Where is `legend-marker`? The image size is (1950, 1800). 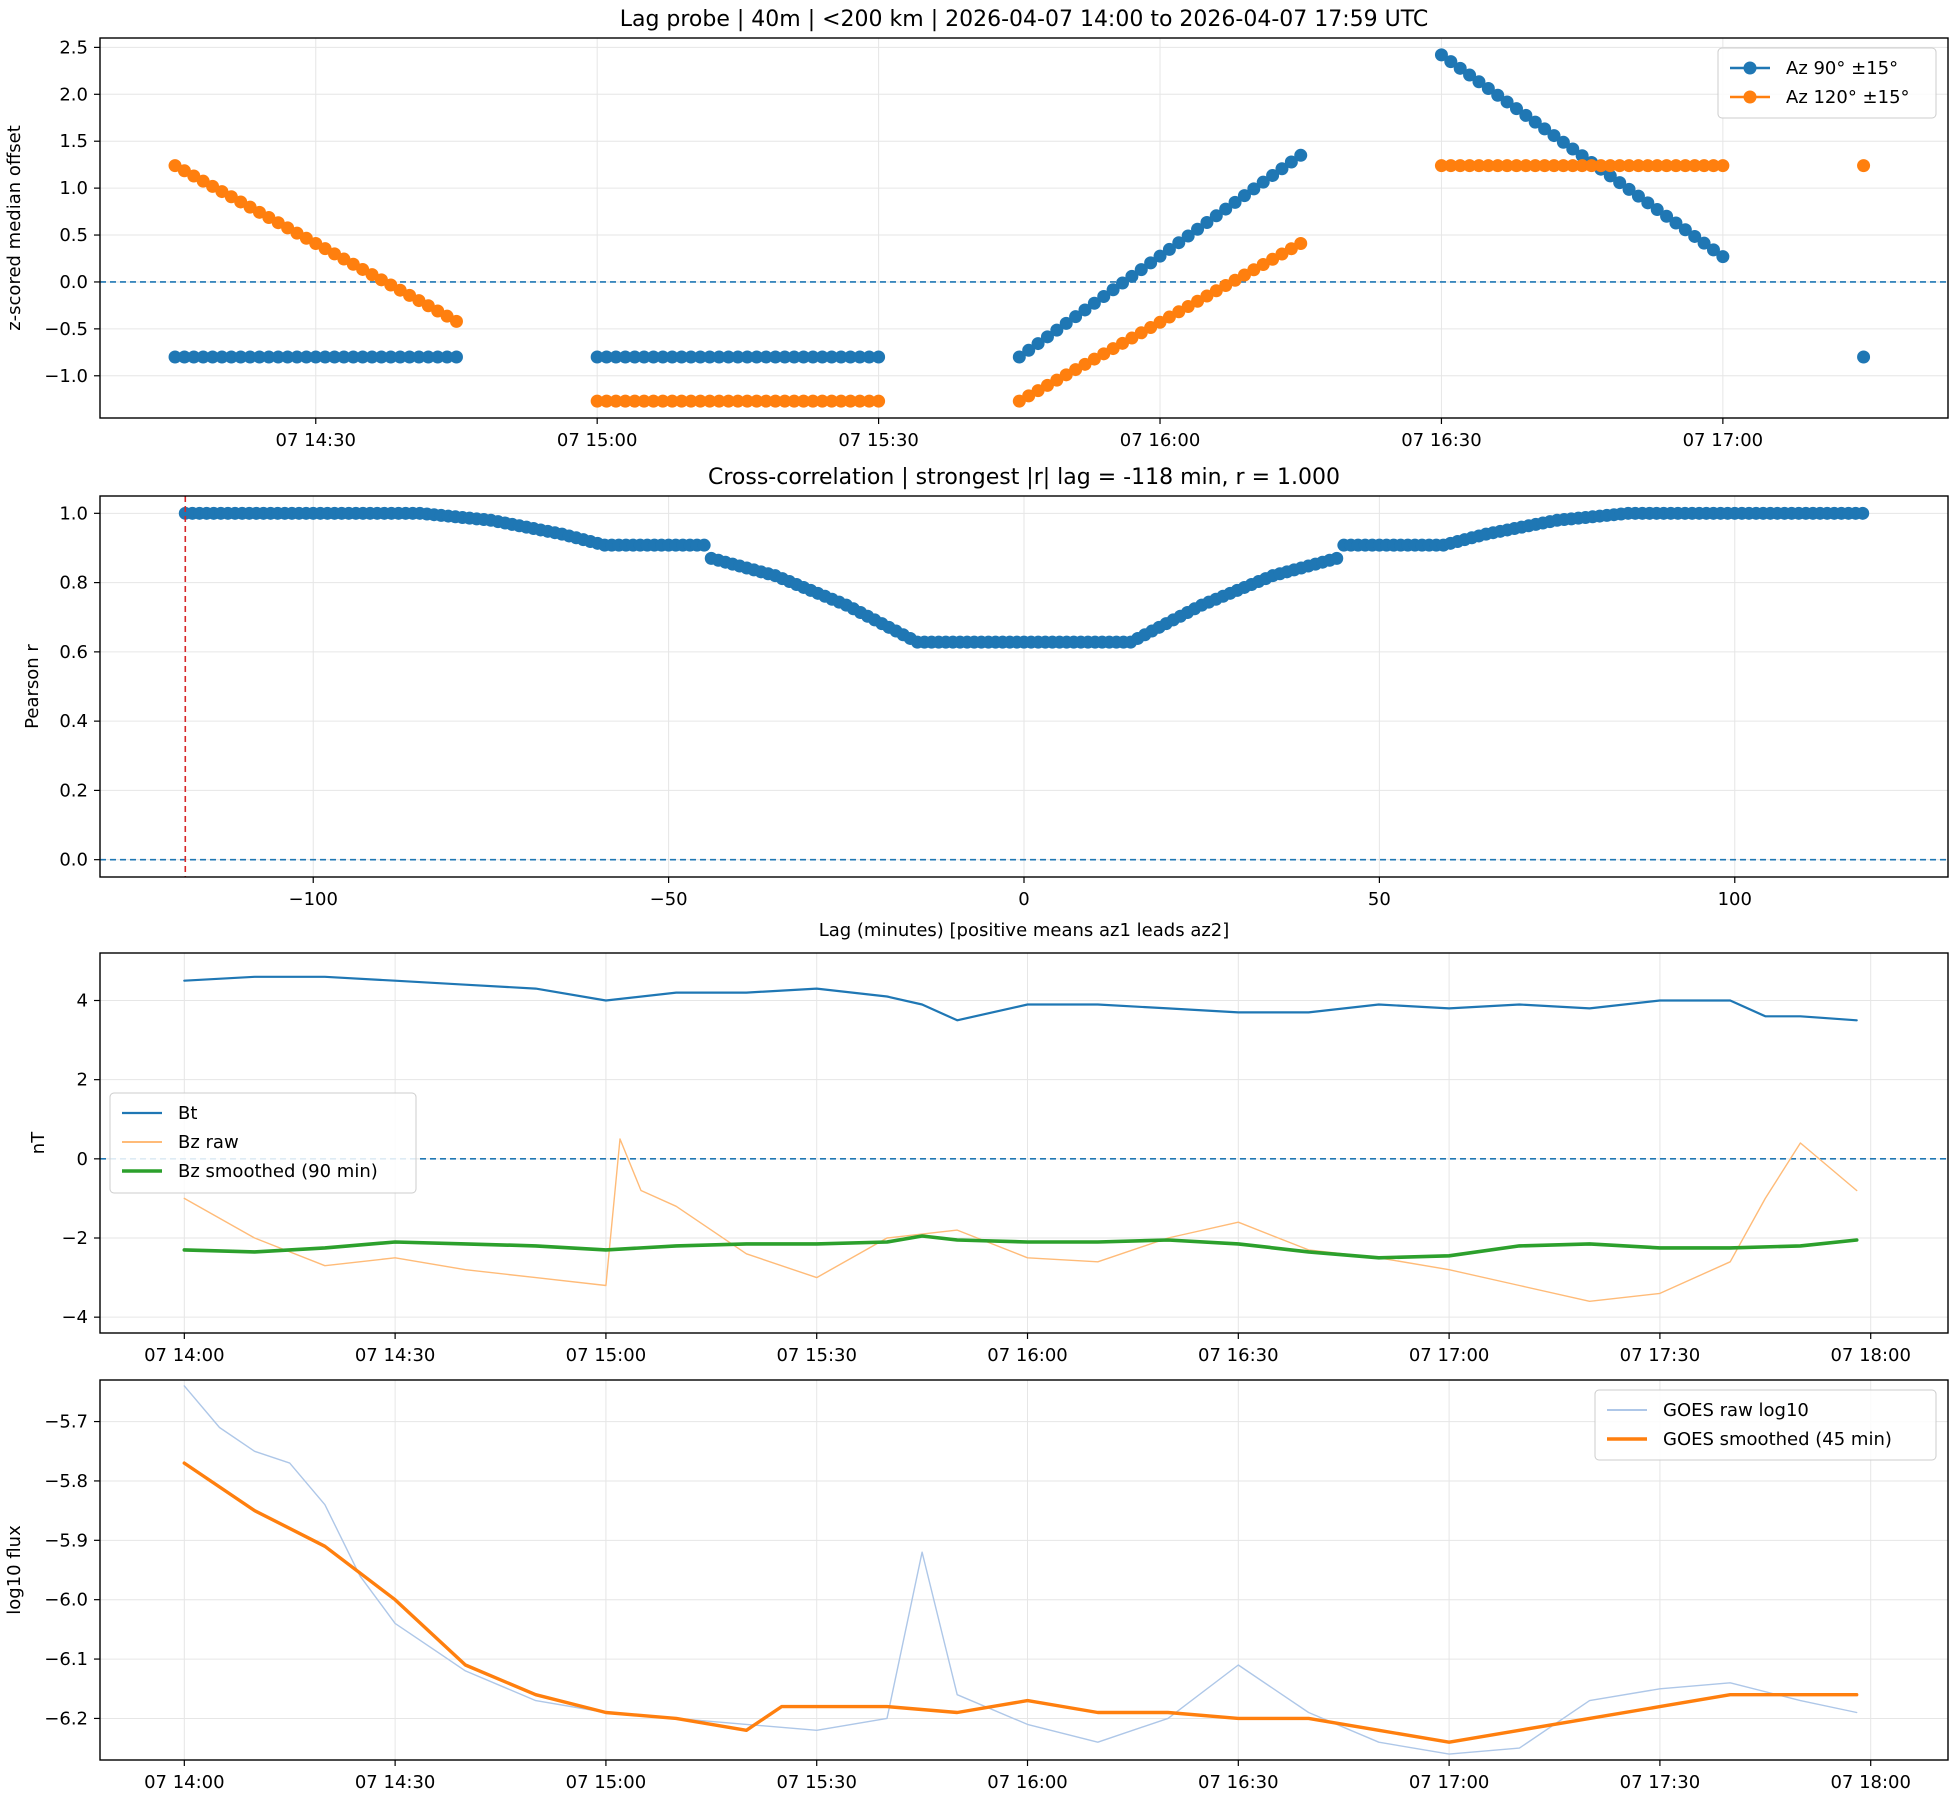
legend-marker is located at coordinates (1750, 97).